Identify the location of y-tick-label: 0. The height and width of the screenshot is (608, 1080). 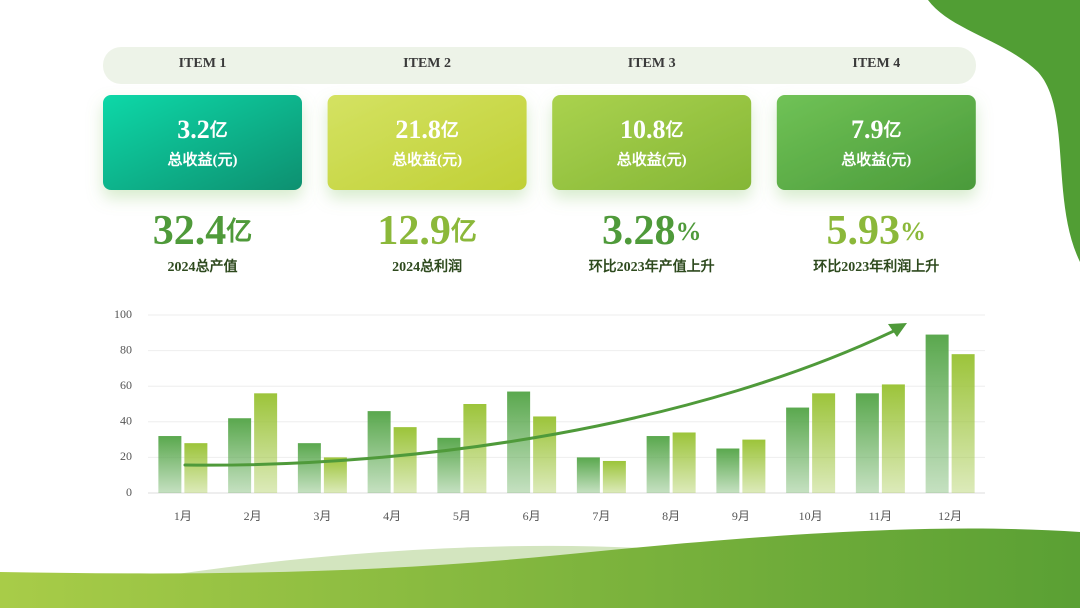
(129, 492).